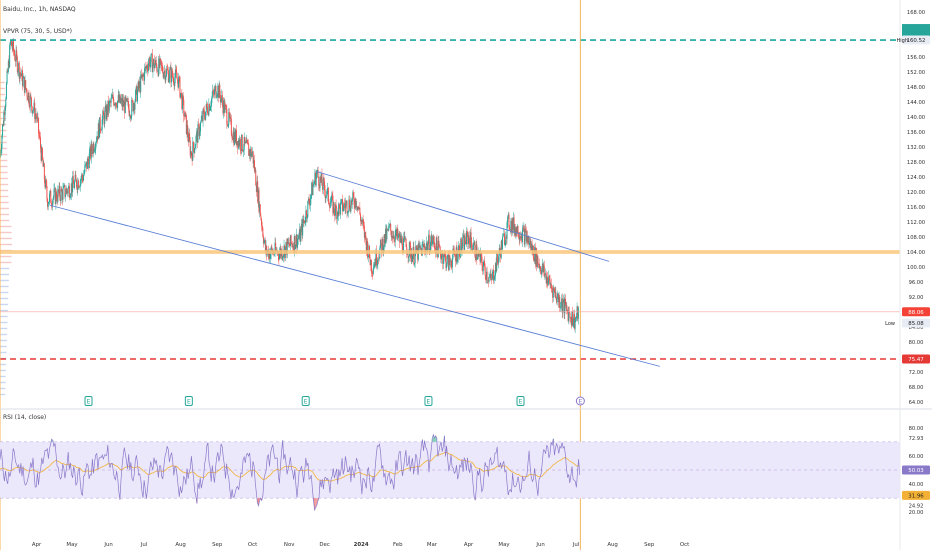  What do you see at coordinates (916, 73) in the screenshot?
I see `price-tick-label: 152.00` at bounding box center [916, 73].